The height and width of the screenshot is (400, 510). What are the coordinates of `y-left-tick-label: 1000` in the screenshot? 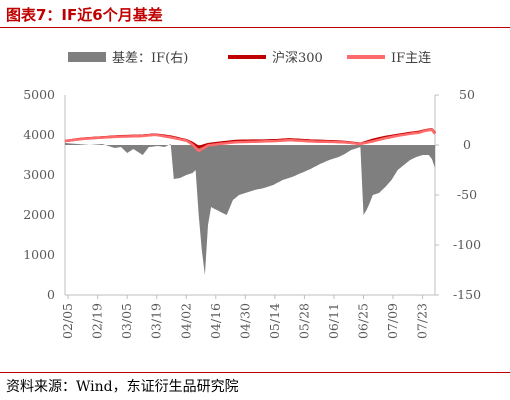 It's located at (39, 254).